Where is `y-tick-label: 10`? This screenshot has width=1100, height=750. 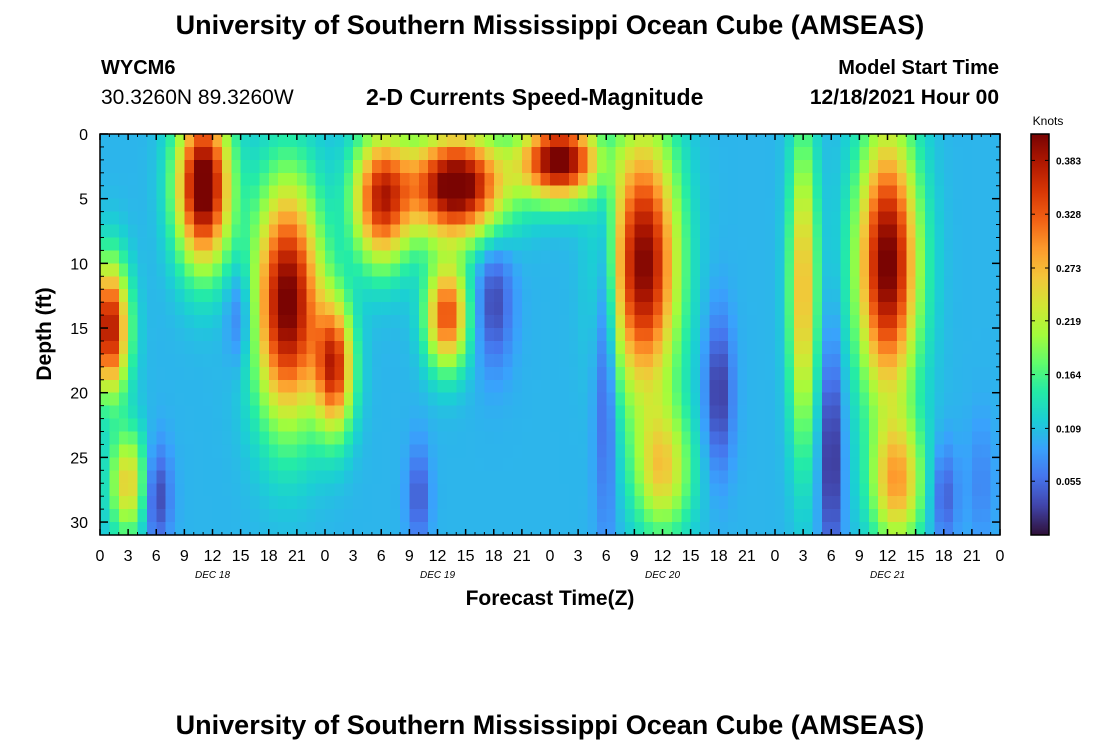
y-tick-label: 10 is located at coordinates (79, 264).